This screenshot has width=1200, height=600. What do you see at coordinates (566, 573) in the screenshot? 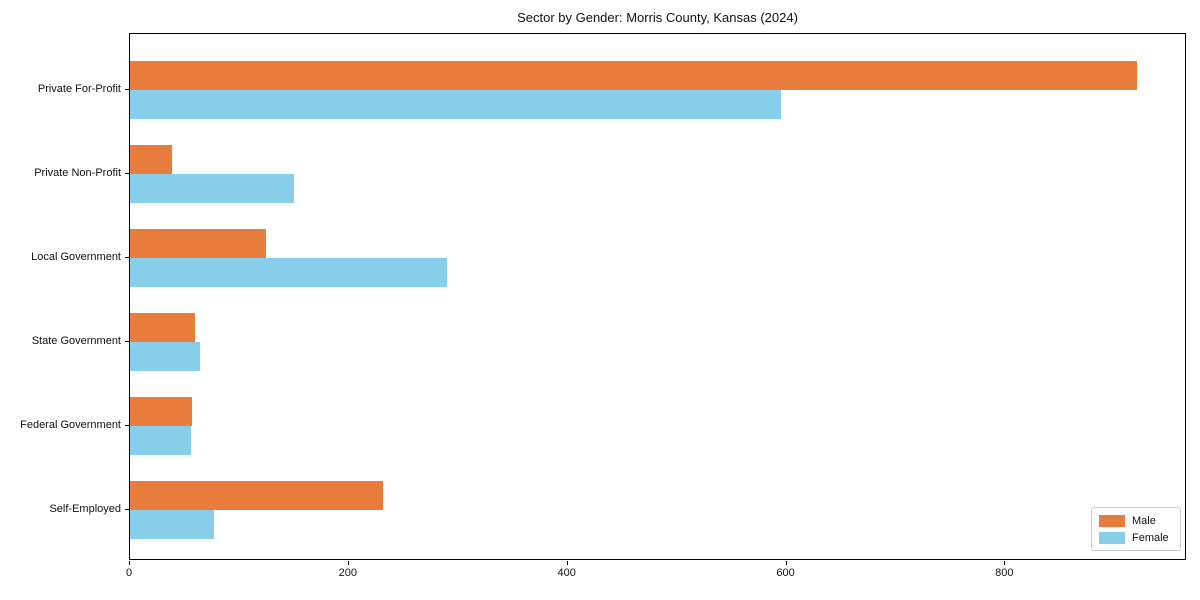
I see `x-tick-label: 400` at bounding box center [566, 573].